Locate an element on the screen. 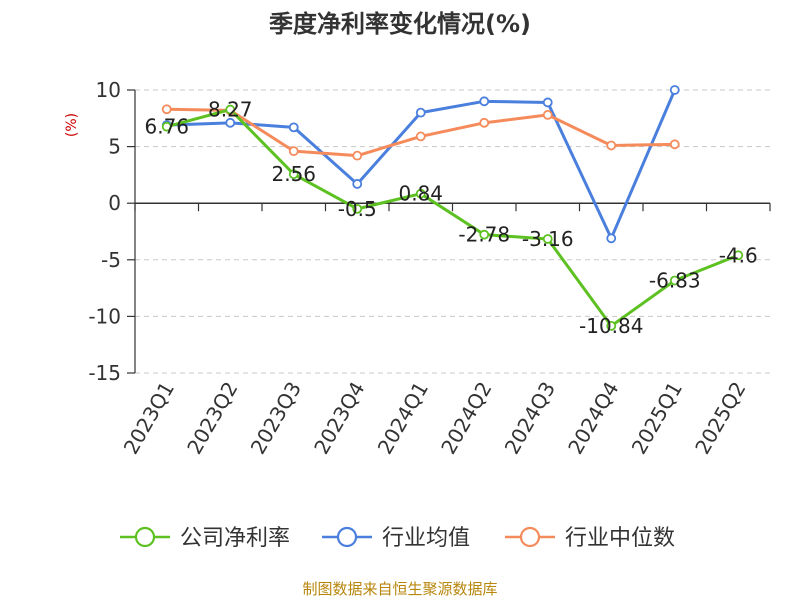  x-tick-label: 2023Q4 is located at coordinates (339, 418).